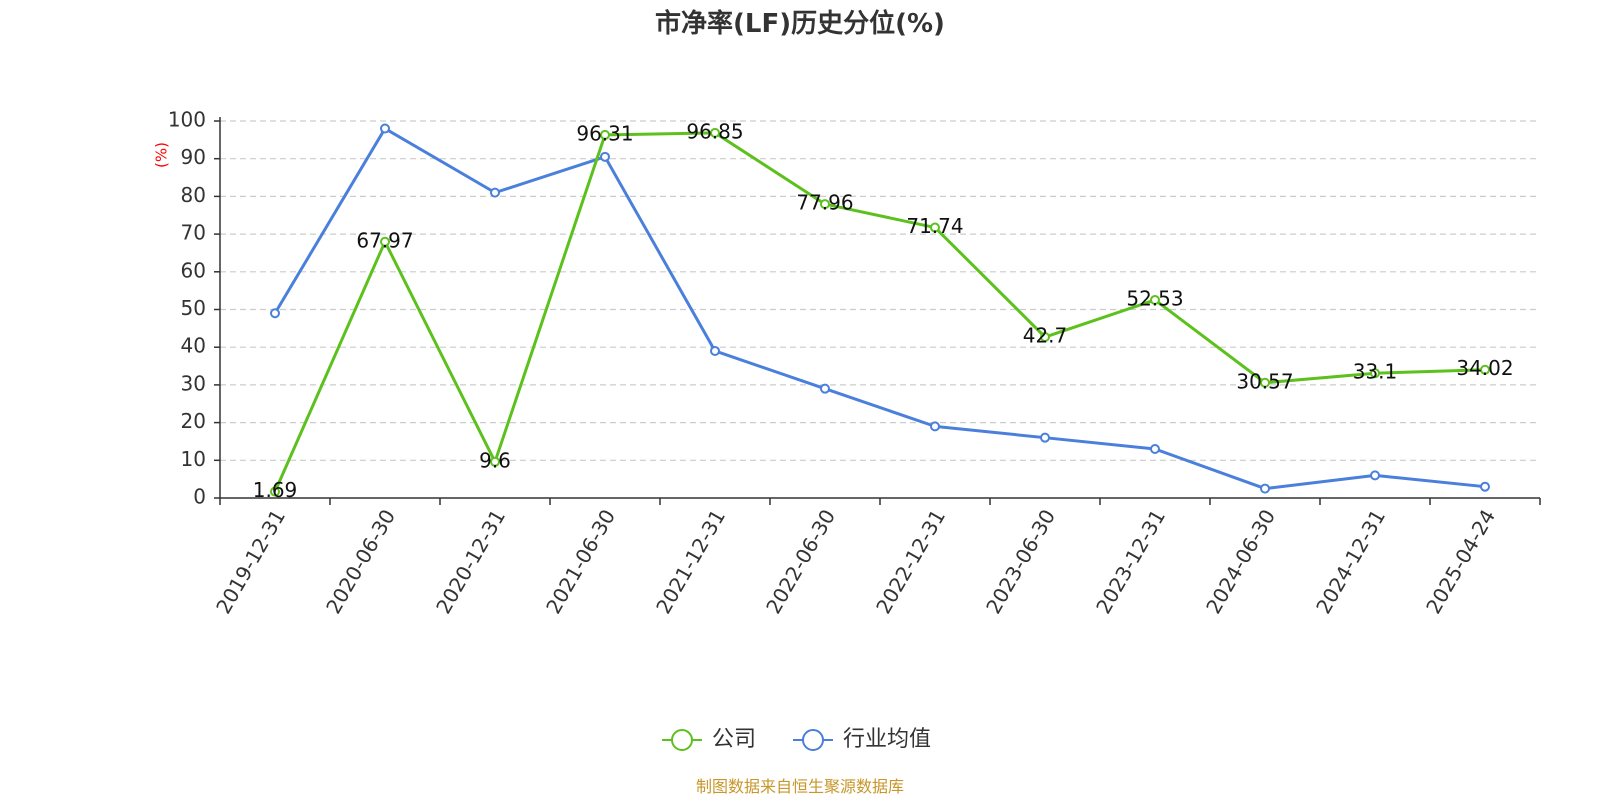 The width and height of the screenshot is (1600, 800). I want to click on data-label: 71.74, so click(934, 226).